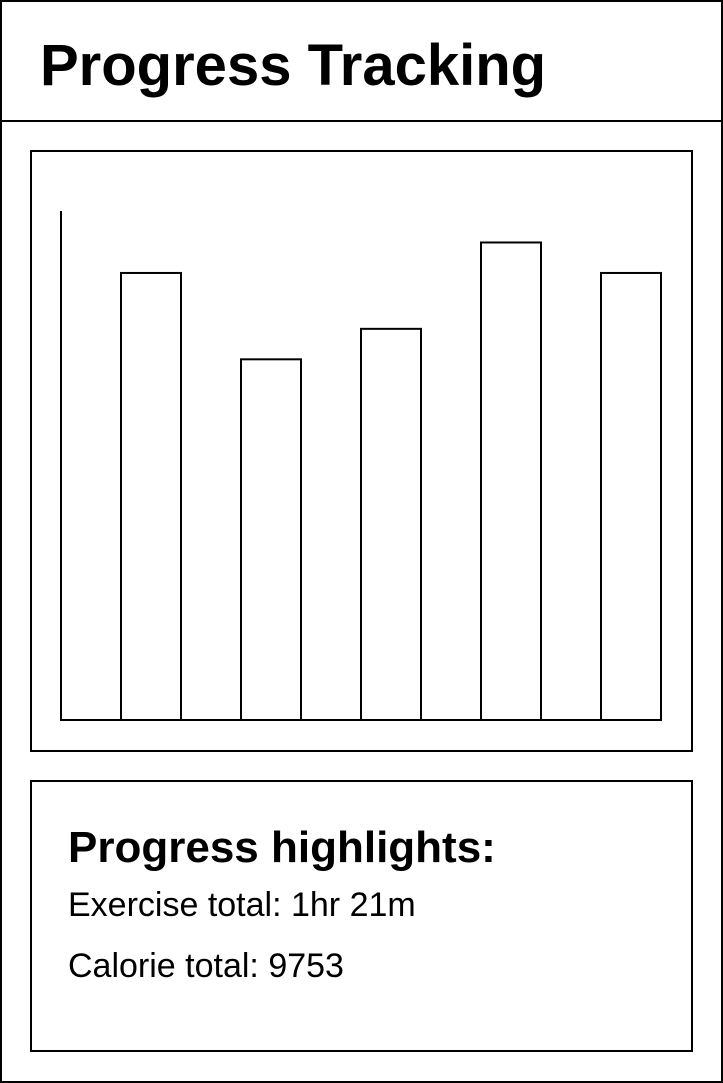 The width and height of the screenshot is (723, 1083). I want to click on page-title: Progress Tracking, so click(293, 65).